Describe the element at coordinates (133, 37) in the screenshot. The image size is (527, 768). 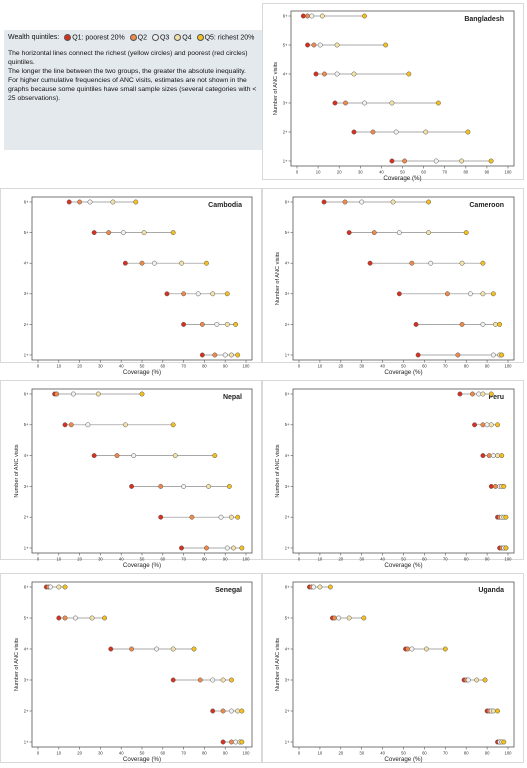
I see `legend-marker-q2` at that location.